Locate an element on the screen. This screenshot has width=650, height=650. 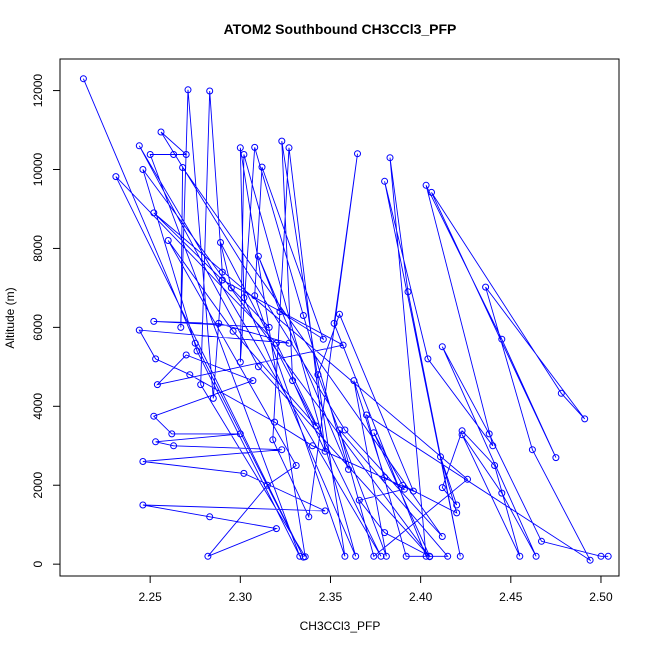
x-axis-label: CH3CCl3_PFP is located at coordinates (340, 626).